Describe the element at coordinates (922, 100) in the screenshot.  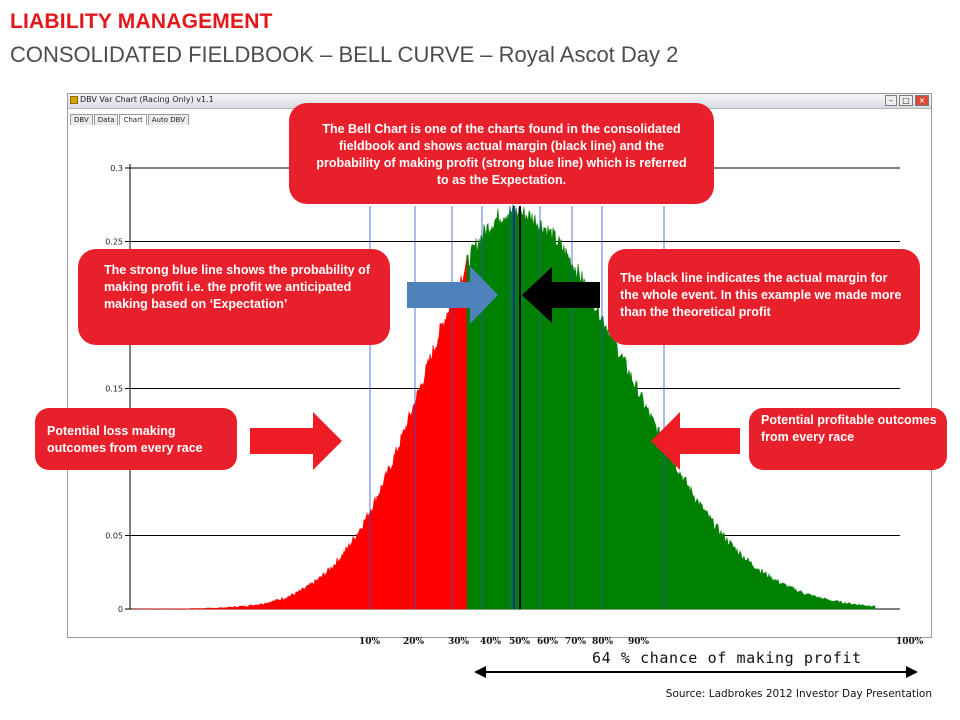
I see `close-button: ×` at that location.